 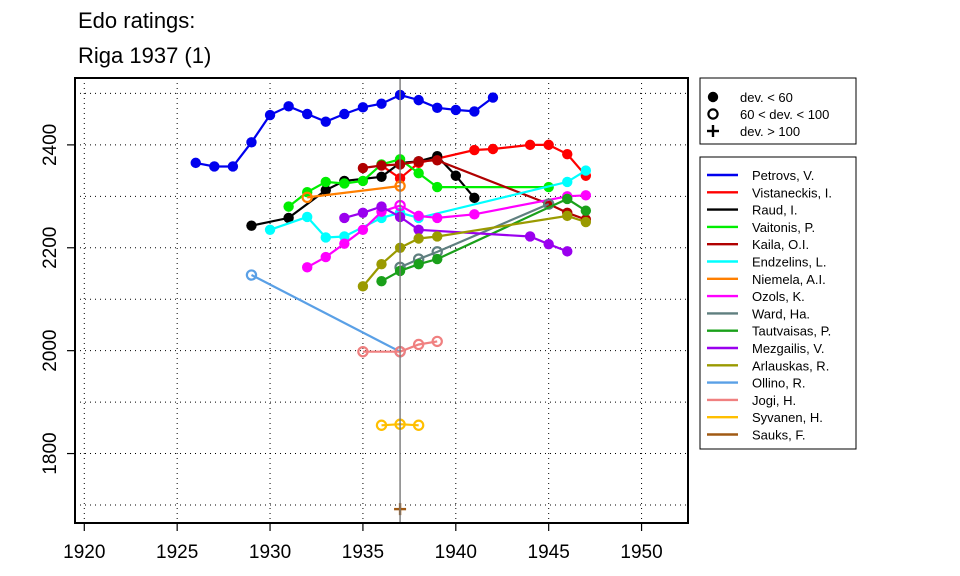 What do you see at coordinates (456, 229) in the screenshot?
I see `series-mezgailis-v` at bounding box center [456, 229].